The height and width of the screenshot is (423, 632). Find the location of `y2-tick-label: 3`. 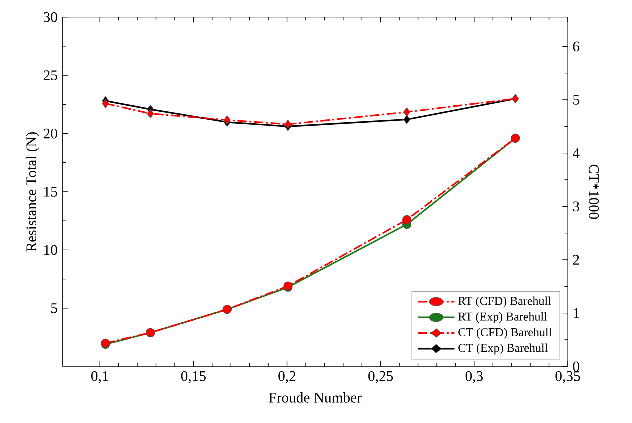

y2-tick-label: 3 is located at coordinates (576, 207).